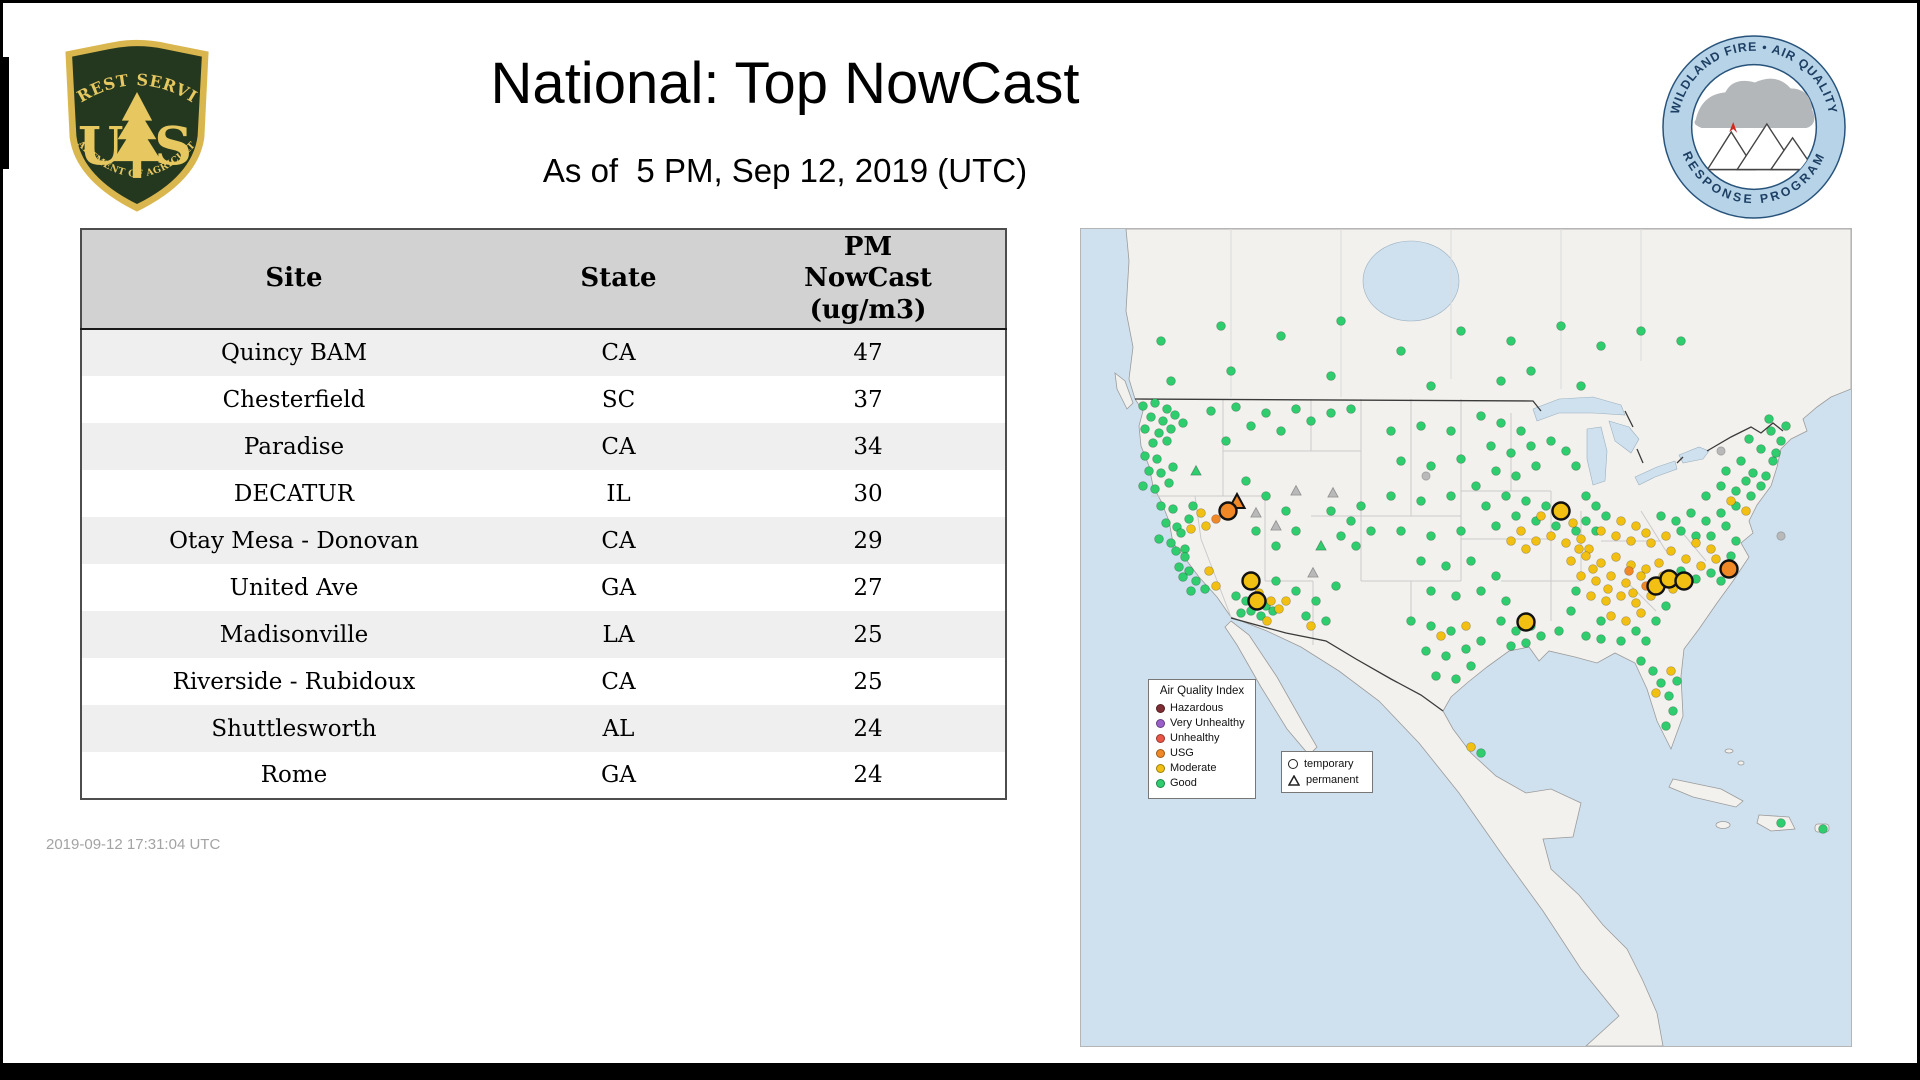  Describe the element at coordinates (1182, 753) in the screenshot. I see `aqi-legend-label: USG` at that location.